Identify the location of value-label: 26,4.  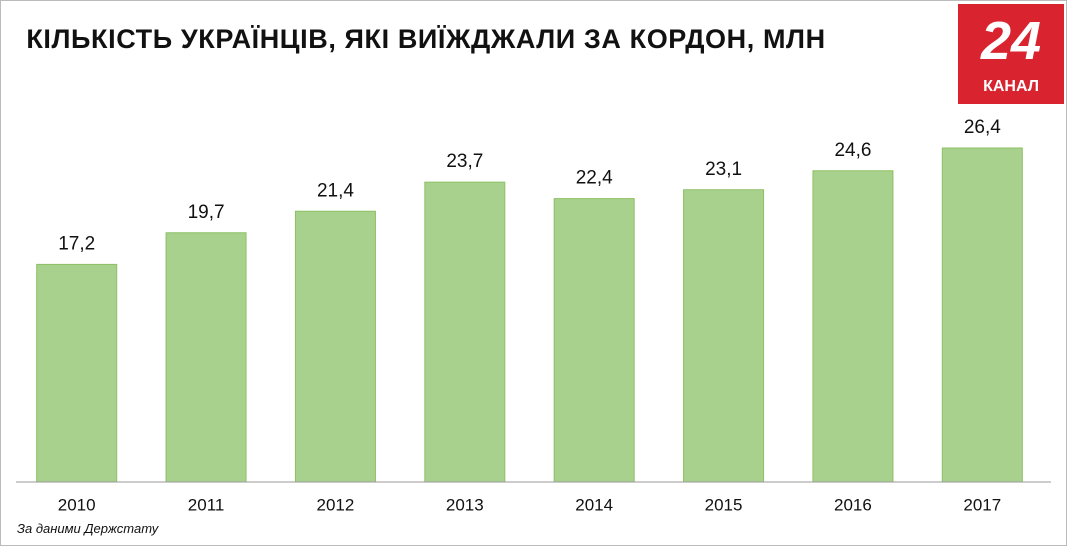
(982, 127).